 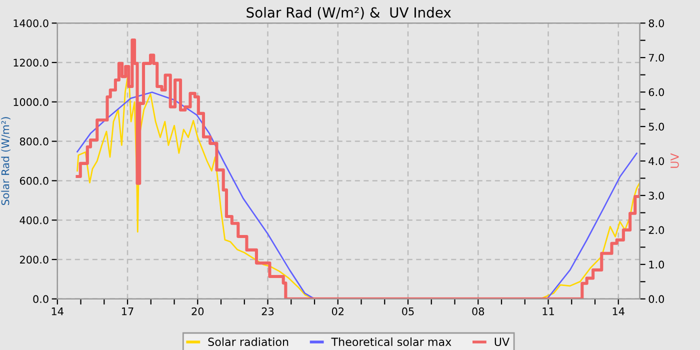 I want to click on y2-tick-label: 0.0, so click(x=656, y=299).